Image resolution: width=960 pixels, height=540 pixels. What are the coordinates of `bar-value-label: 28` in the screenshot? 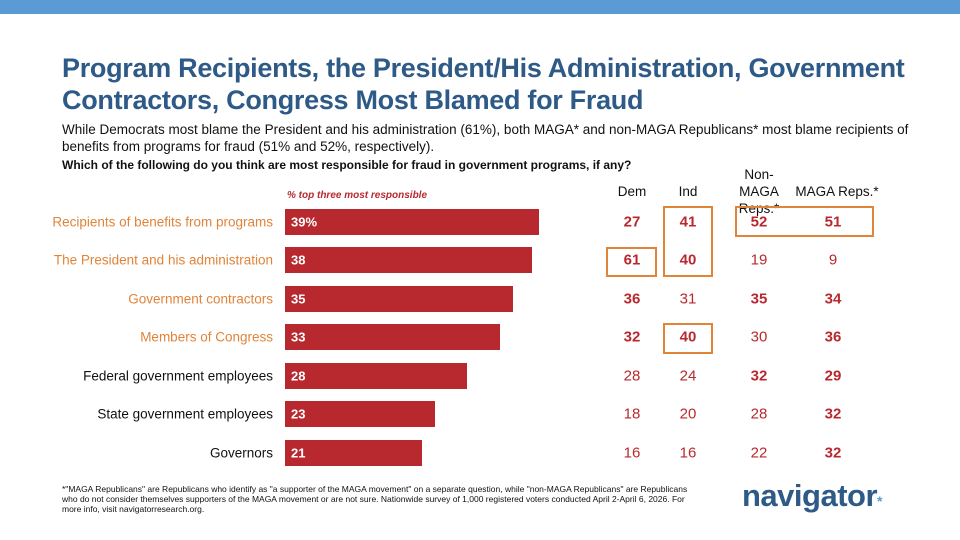 It's located at (298, 376).